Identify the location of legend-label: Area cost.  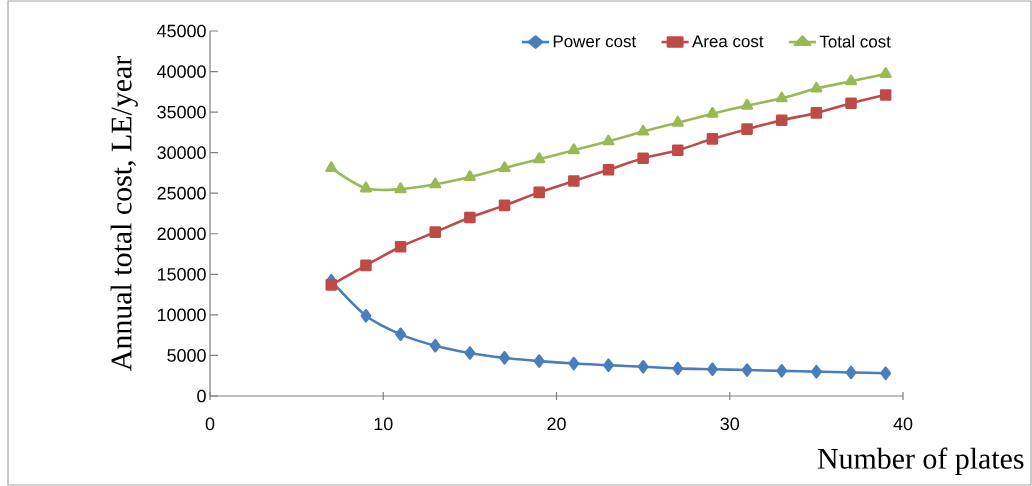
(728, 41).